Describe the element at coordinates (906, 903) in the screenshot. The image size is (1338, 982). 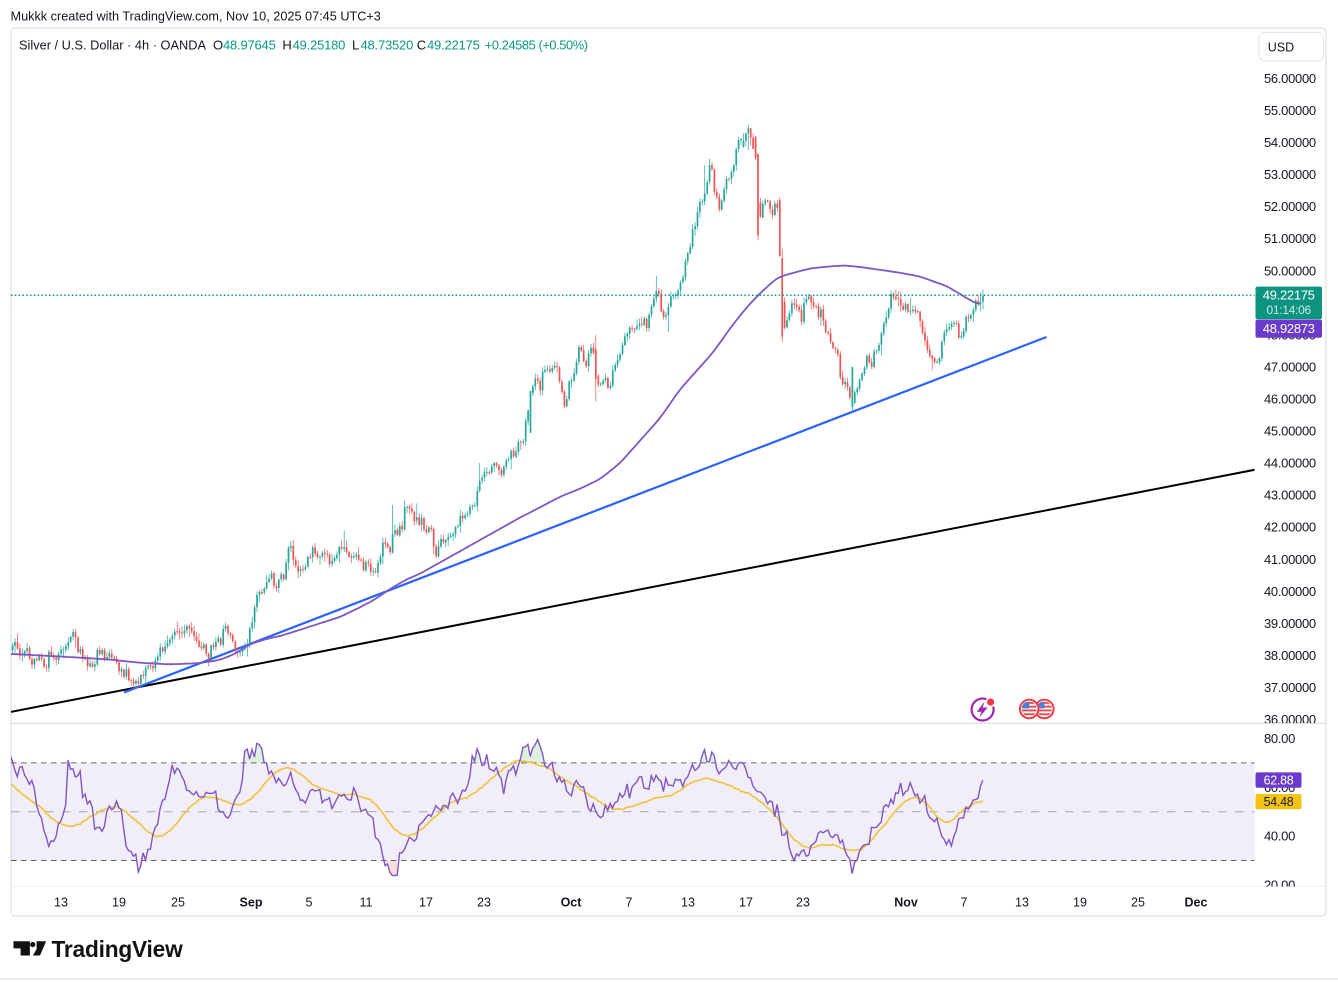
I see `svg-text: Nov` at that location.